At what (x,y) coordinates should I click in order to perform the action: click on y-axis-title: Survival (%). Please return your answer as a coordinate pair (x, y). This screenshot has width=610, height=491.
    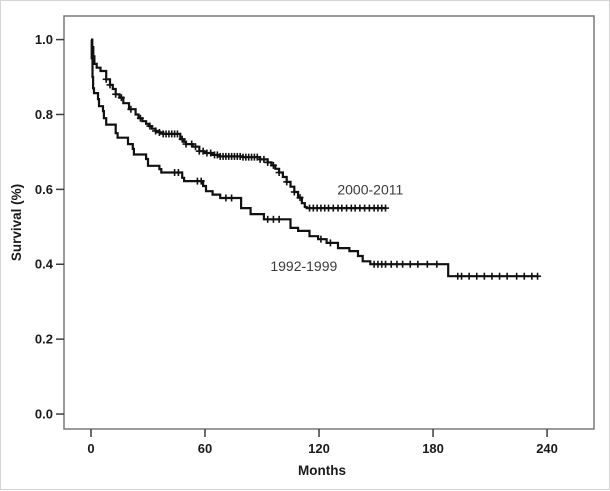
    Looking at the image, I should click on (16, 222).